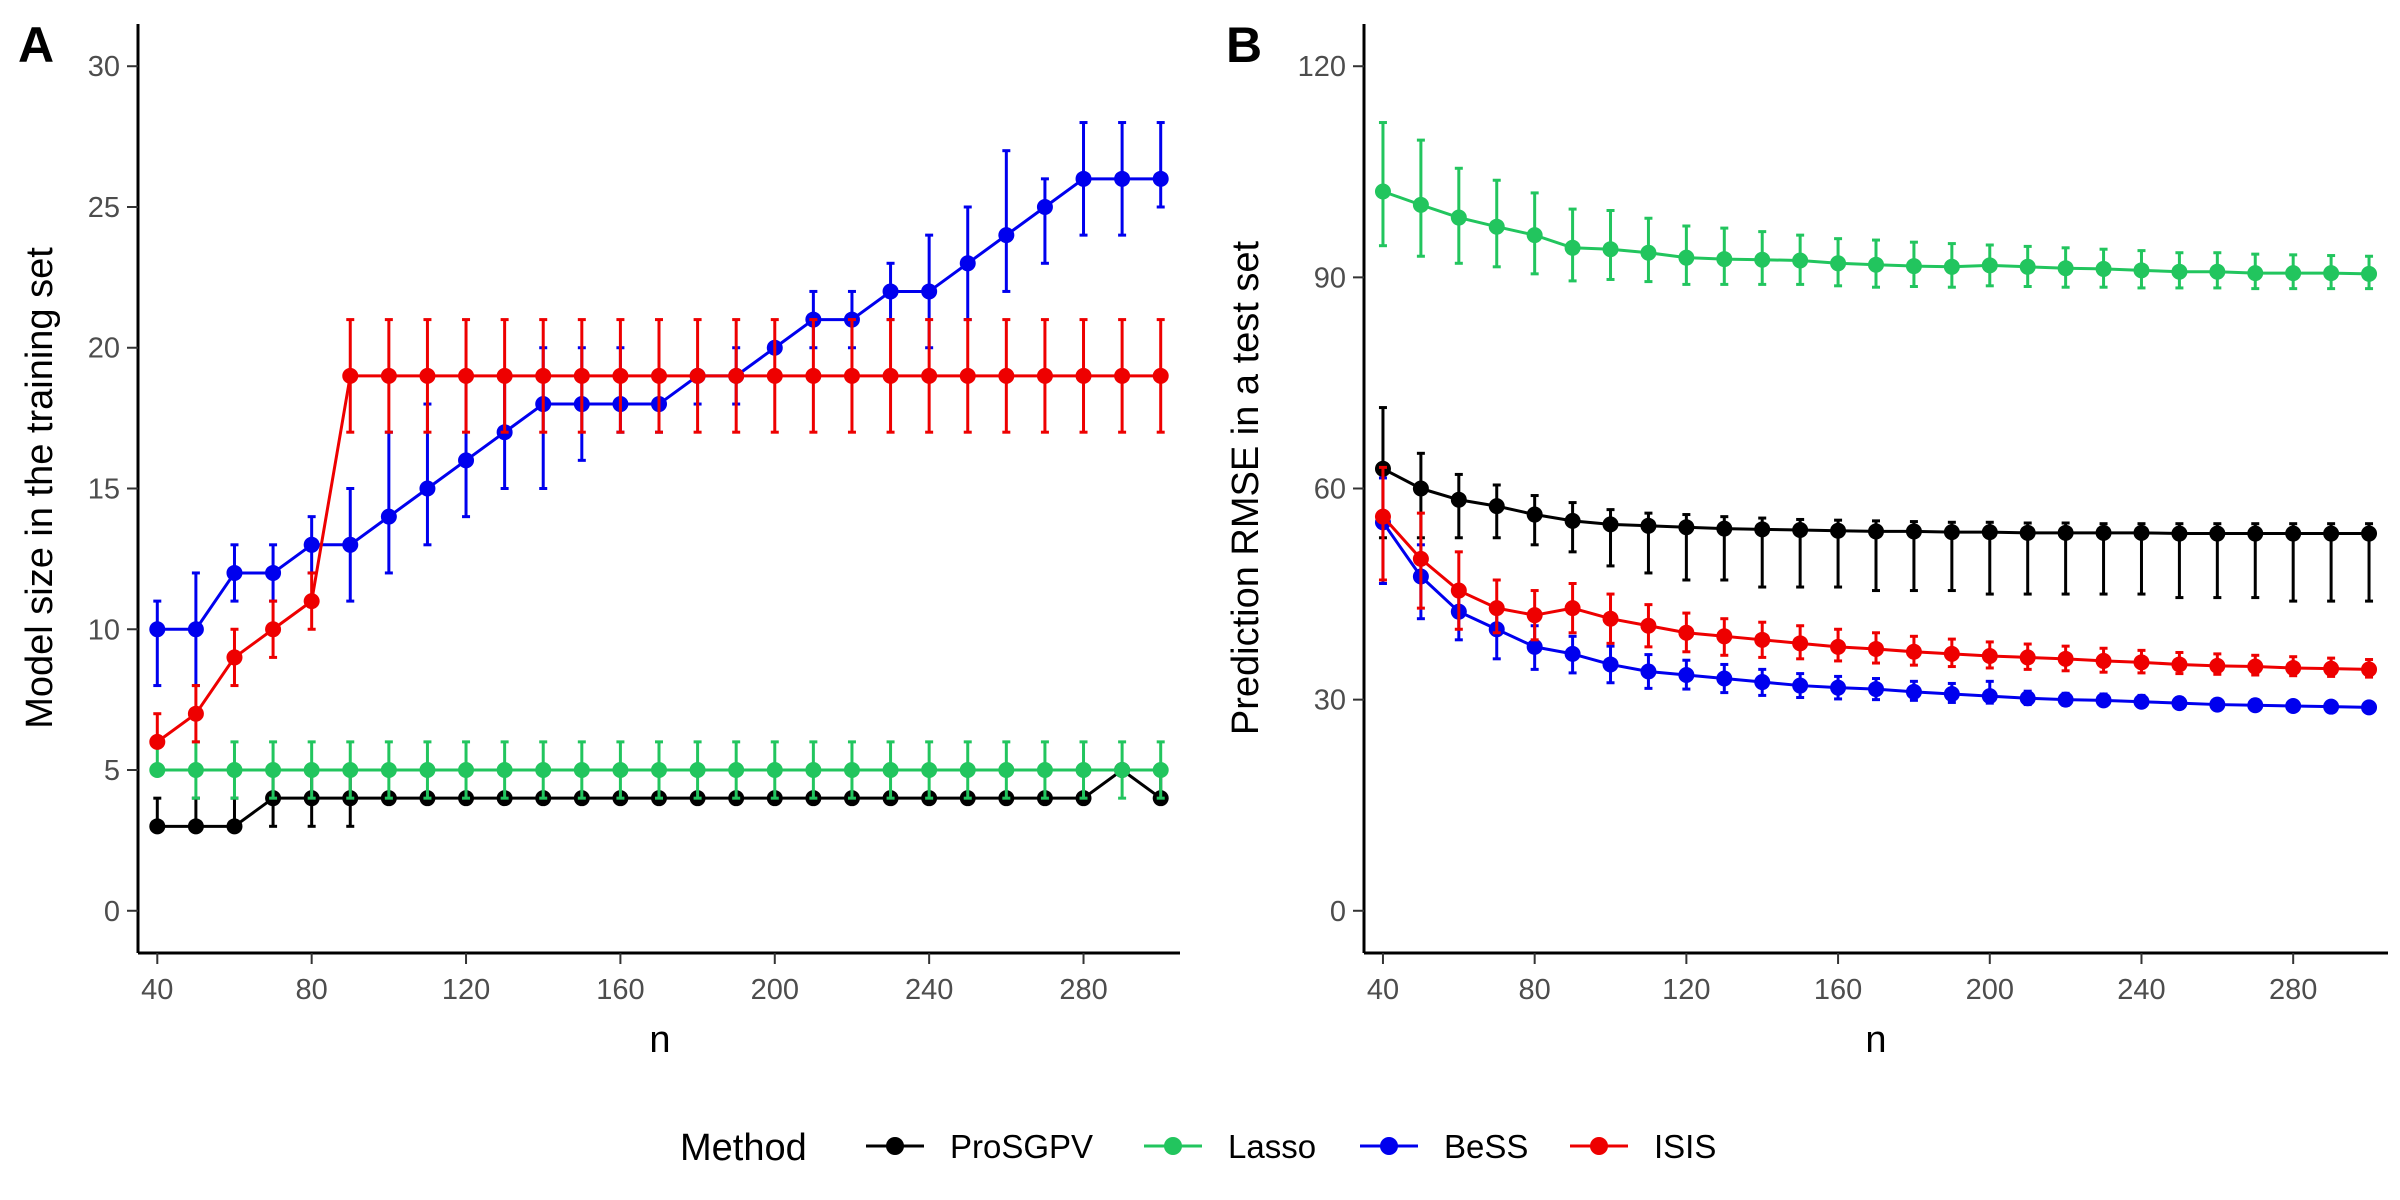  I want to click on legend-item-prosgpv: ProSGPV, so click(979, 1146).